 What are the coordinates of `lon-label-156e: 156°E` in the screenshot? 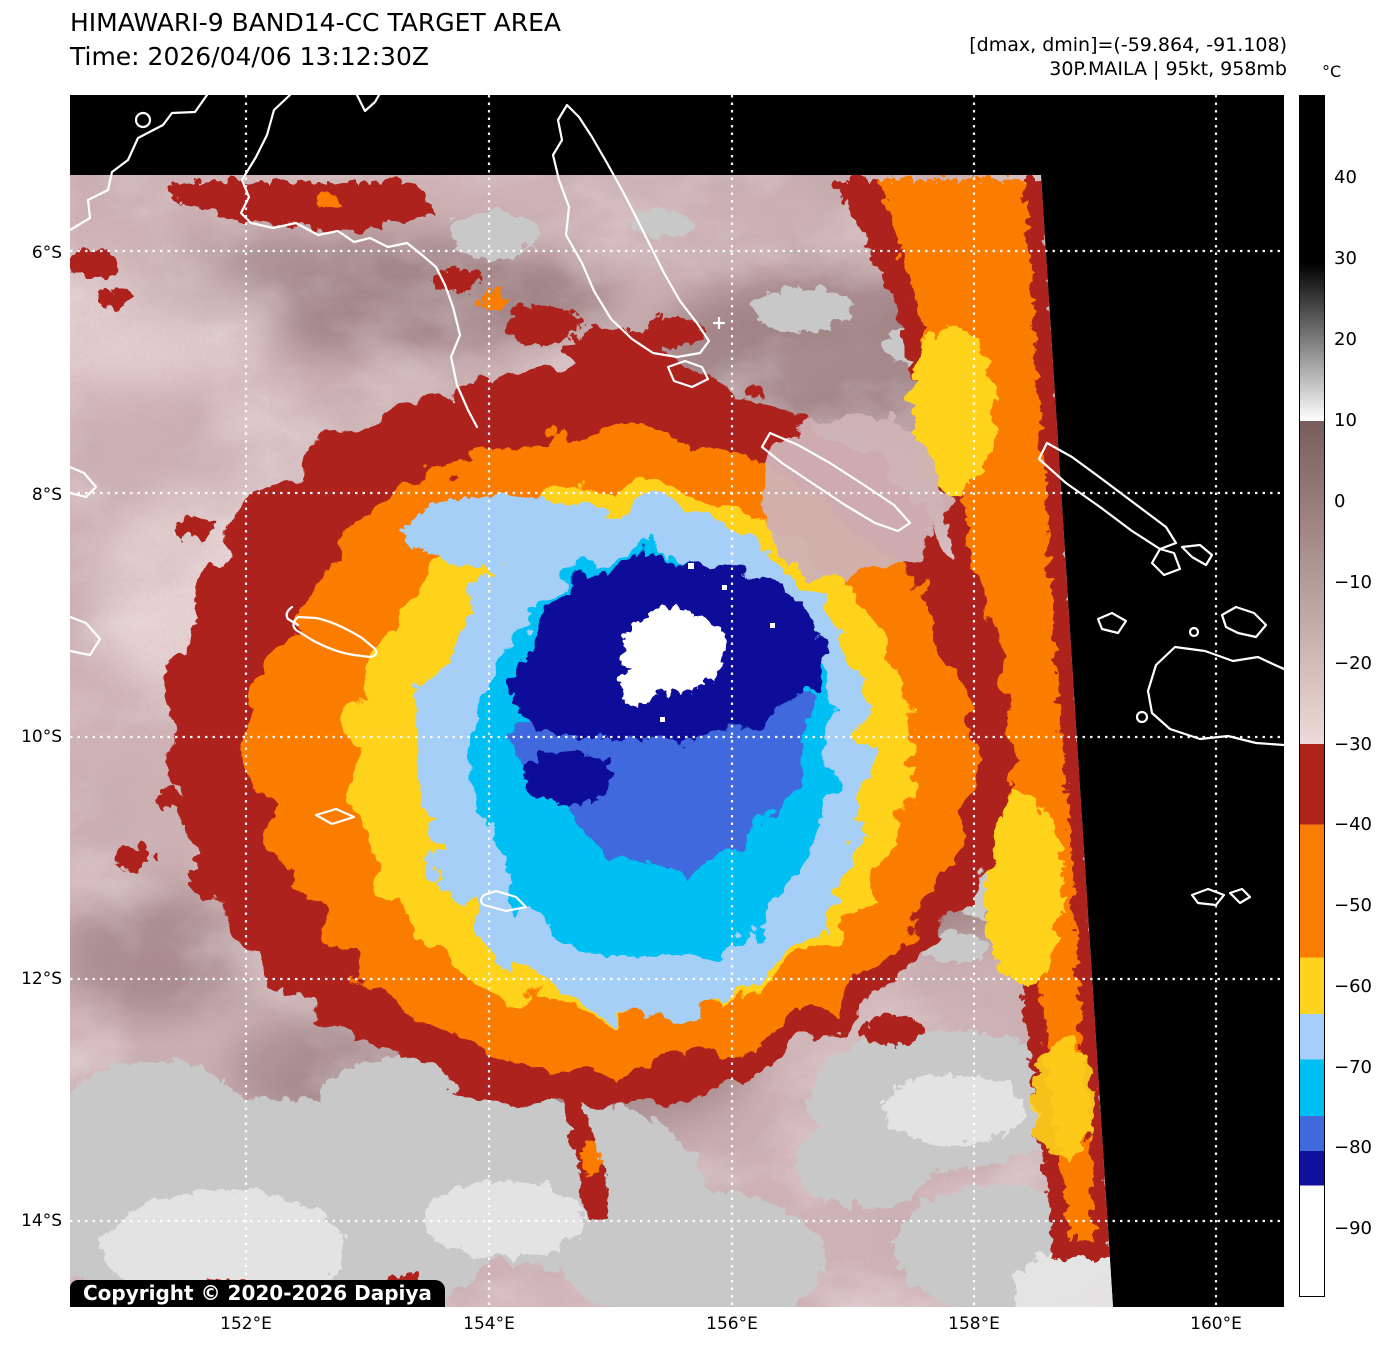 It's located at (732, 1324).